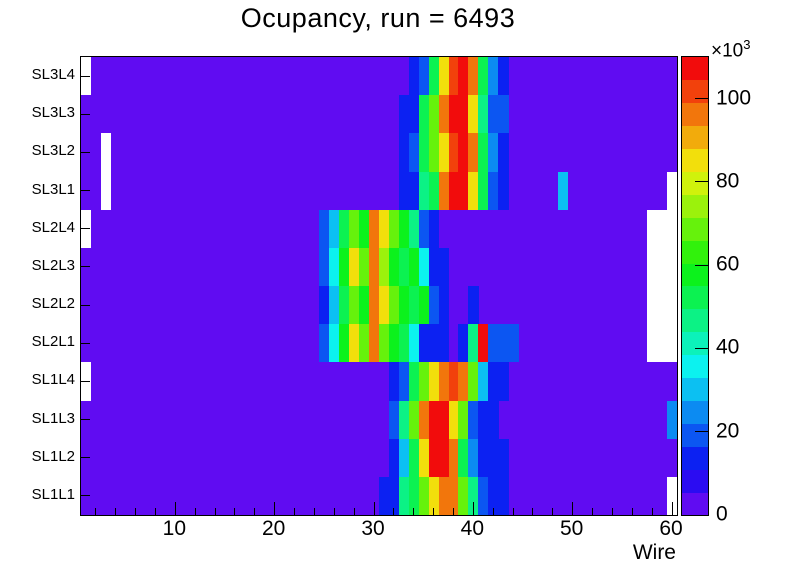 Image resolution: width=796 pixels, height=572 pixels. I want to click on x-tick-label: 30, so click(373, 528).